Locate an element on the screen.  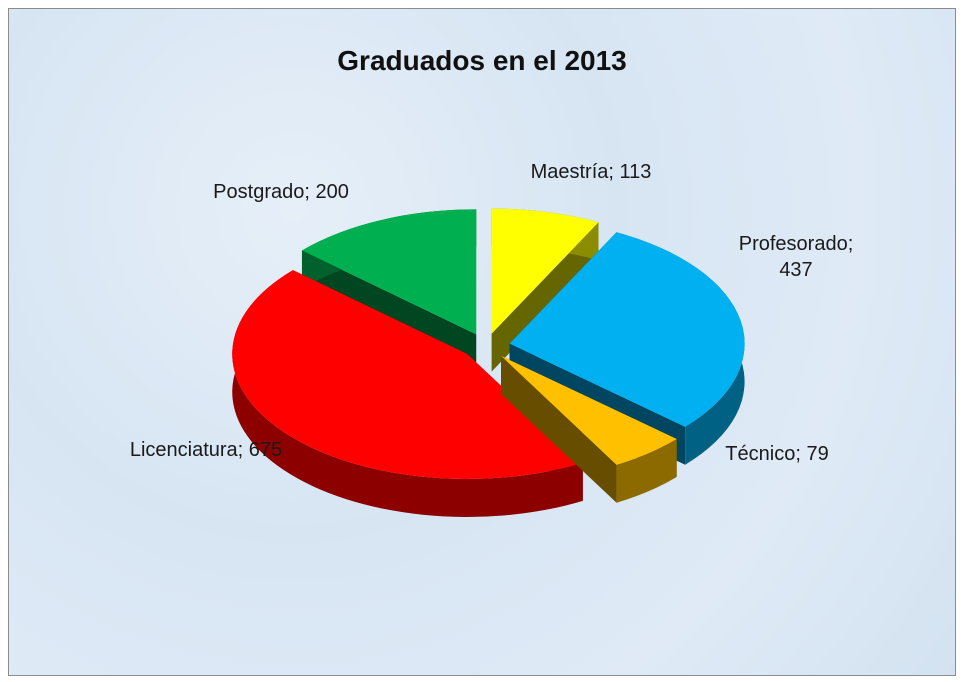
chart-title: Graduados en el 2013 is located at coordinates (482, 60).